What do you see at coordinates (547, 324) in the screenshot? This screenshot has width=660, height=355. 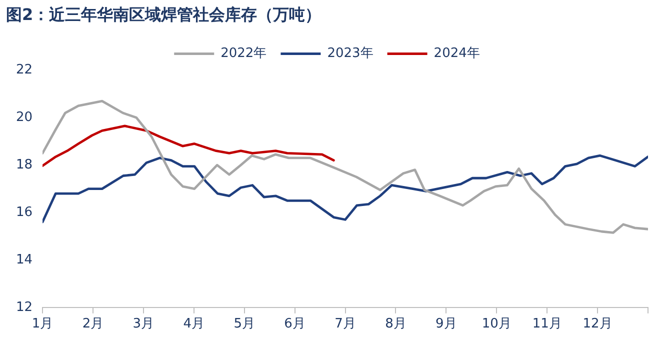 I see `x-tick-label: 11月` at bounding box center [547, 324].